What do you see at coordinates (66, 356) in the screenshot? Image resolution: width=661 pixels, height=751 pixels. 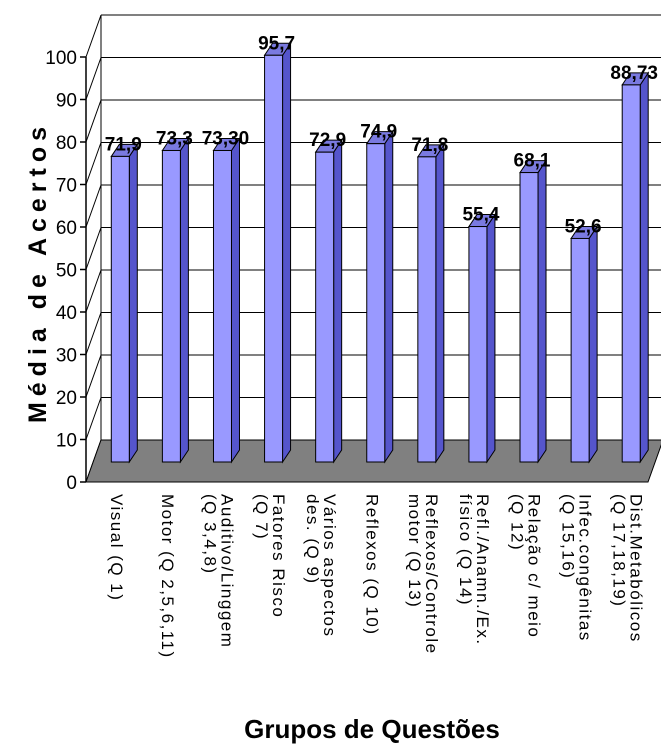 I see `y-tick-label: 30` at bounding box center [66, 356].